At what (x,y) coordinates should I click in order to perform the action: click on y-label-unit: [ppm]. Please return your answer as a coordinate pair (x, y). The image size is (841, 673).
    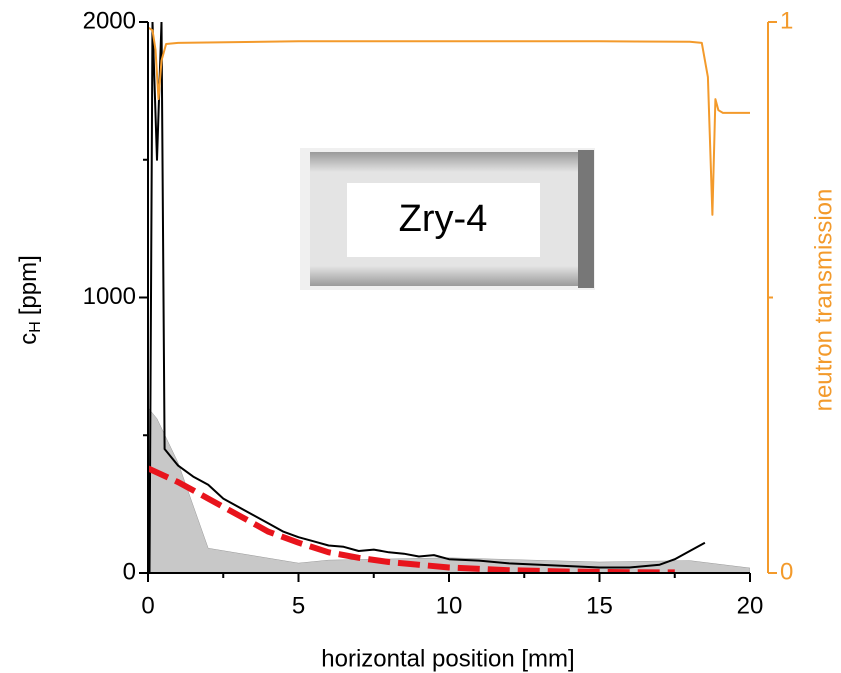
    Looking at the image, I should click on (28, 285).